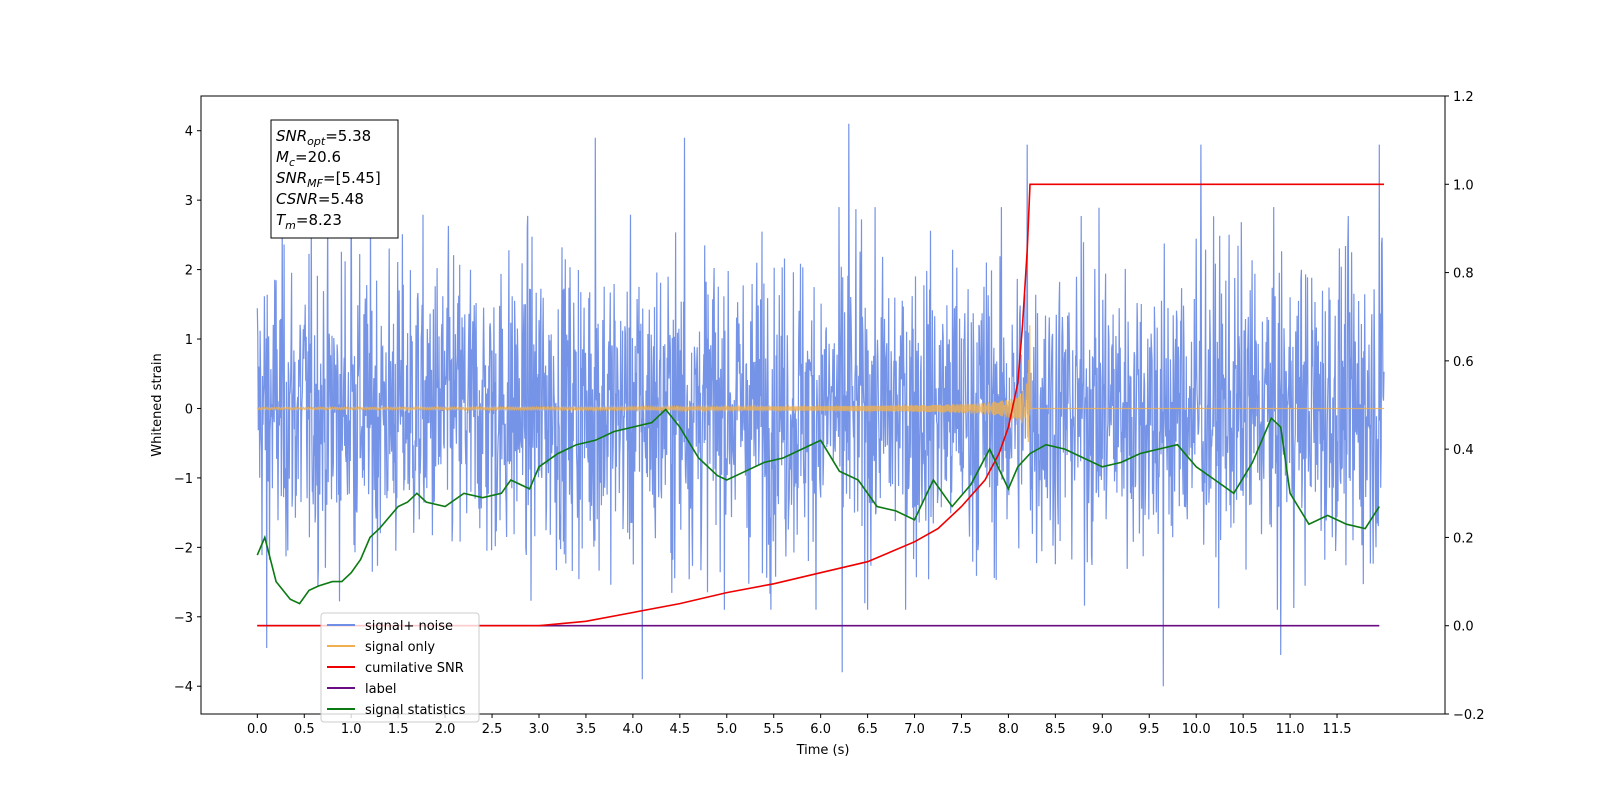 Image resolution: width=1600 pixels, height=800 pixels. I want to click on x-tick-label: 2.0, so click(445, 729).